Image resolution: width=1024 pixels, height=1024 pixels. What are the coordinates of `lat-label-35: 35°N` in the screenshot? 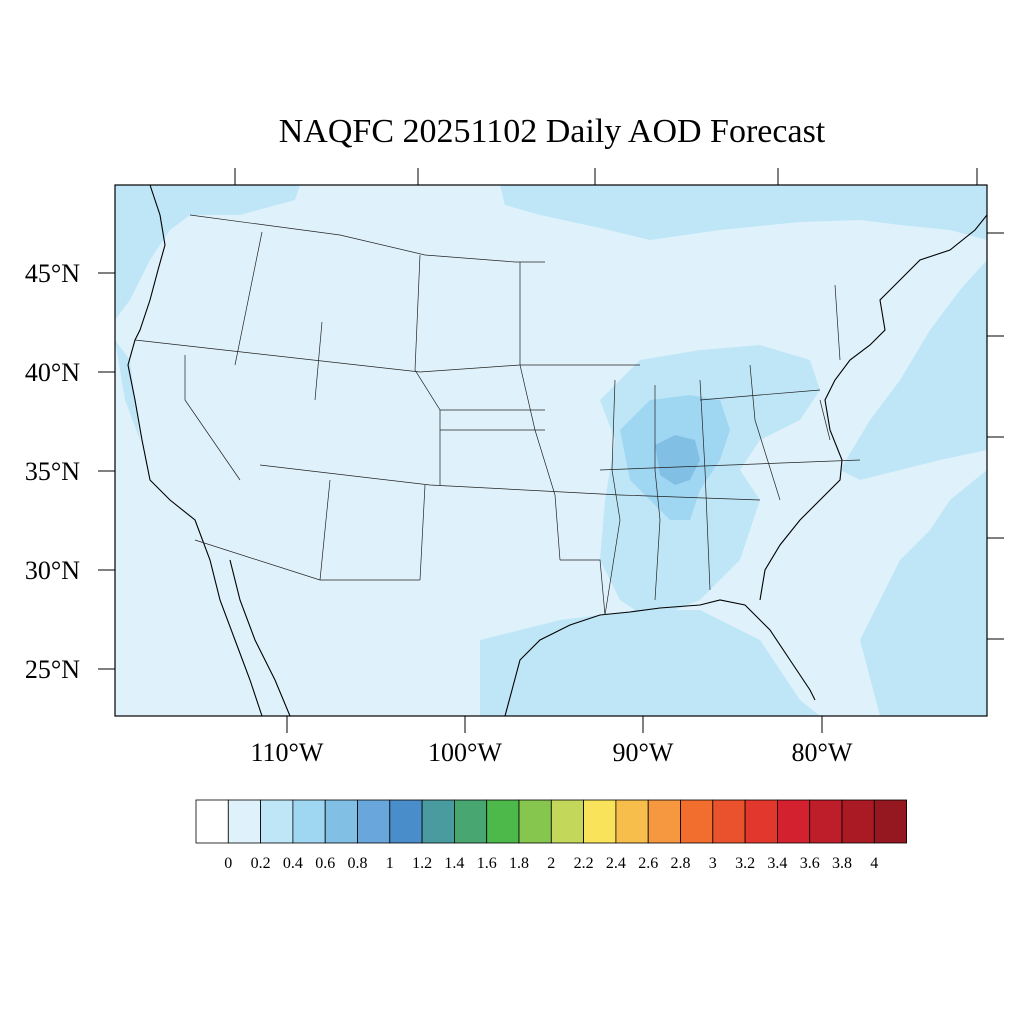 It's located at (52, 471).